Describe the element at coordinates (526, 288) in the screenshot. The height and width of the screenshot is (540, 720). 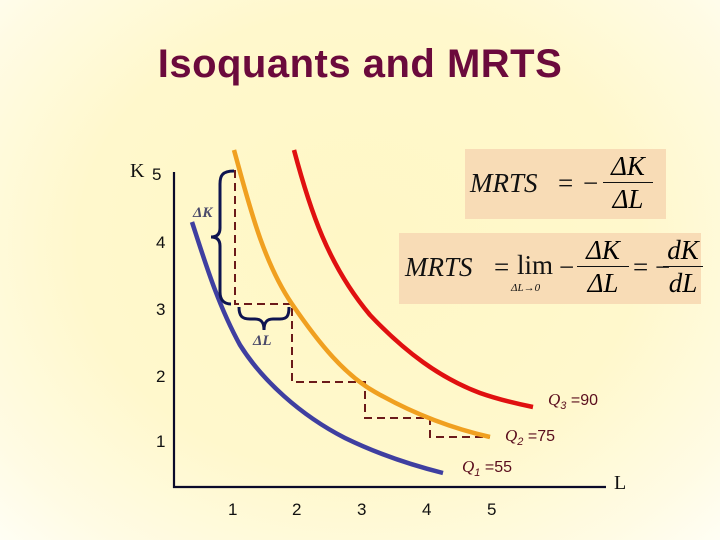
I see `limit-subscript: ΔL→0` at that location.